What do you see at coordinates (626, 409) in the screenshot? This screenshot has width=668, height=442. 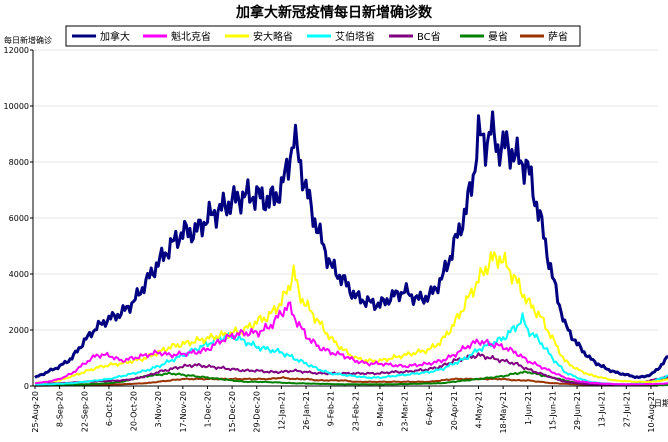 I see `x-tick-label: 27-Jul-21` at bounding box center [626, 409].